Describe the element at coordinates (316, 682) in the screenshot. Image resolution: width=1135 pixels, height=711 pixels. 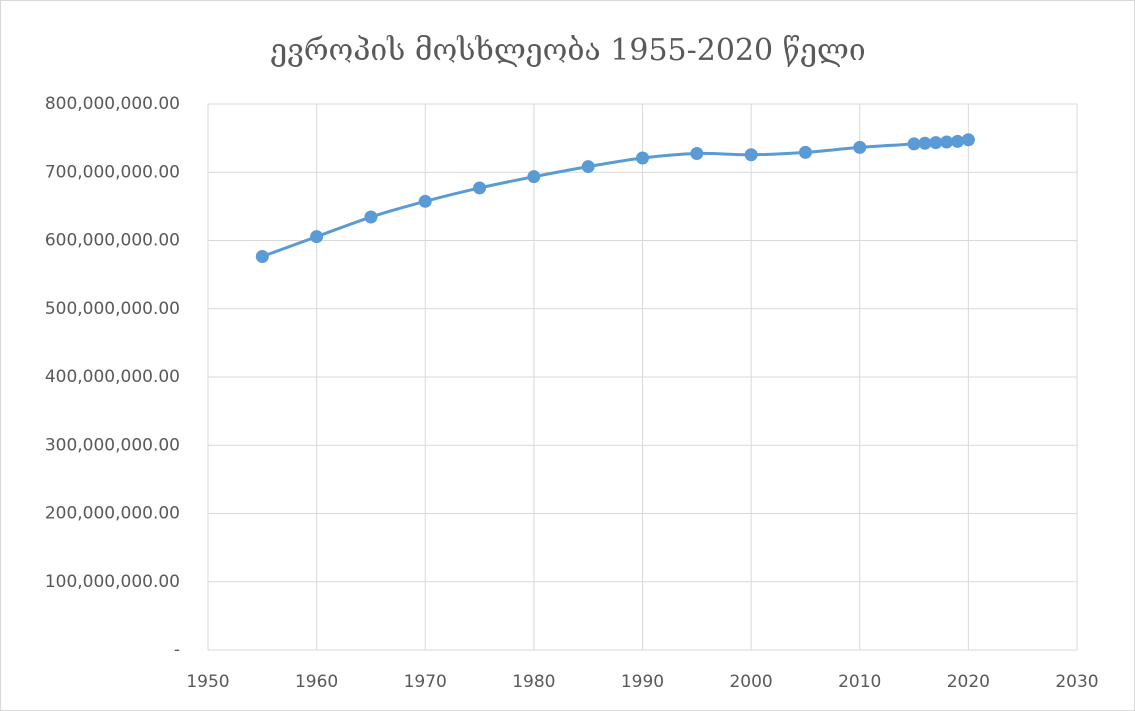
I see `x-tick-label: 1960` at that location.